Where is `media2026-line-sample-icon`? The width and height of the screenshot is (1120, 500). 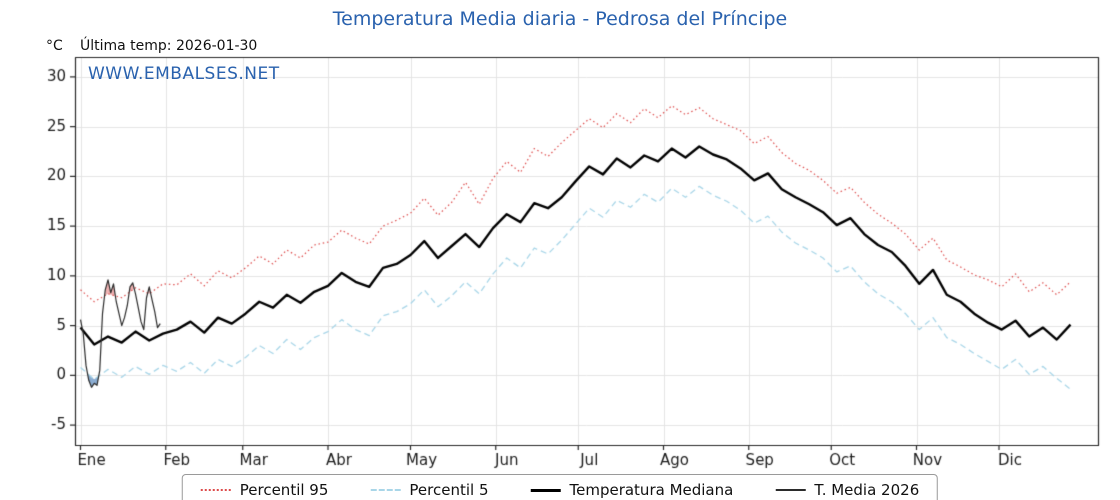
media2026-line-sample-icon is located at coordinates (790, 490).